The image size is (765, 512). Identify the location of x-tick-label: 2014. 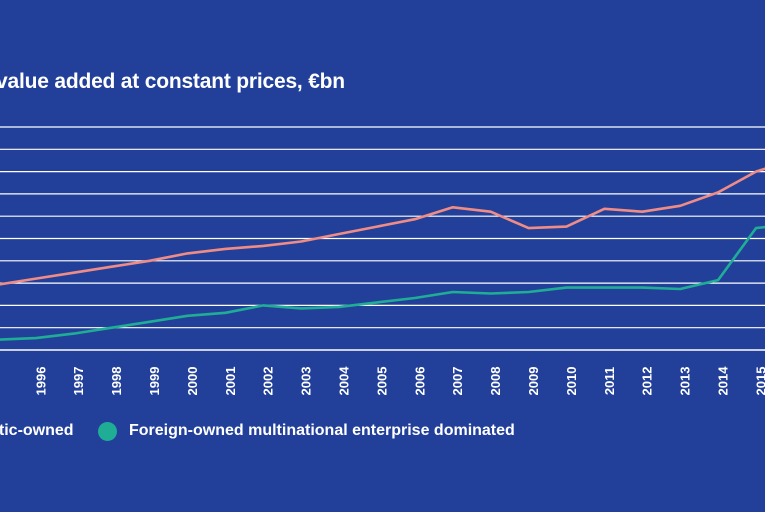
(723, 381).